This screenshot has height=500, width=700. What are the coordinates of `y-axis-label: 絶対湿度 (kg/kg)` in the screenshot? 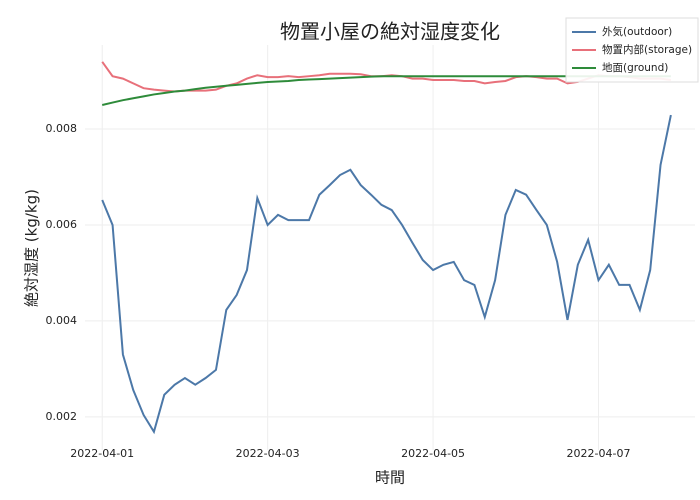 It's located at (32, 248).